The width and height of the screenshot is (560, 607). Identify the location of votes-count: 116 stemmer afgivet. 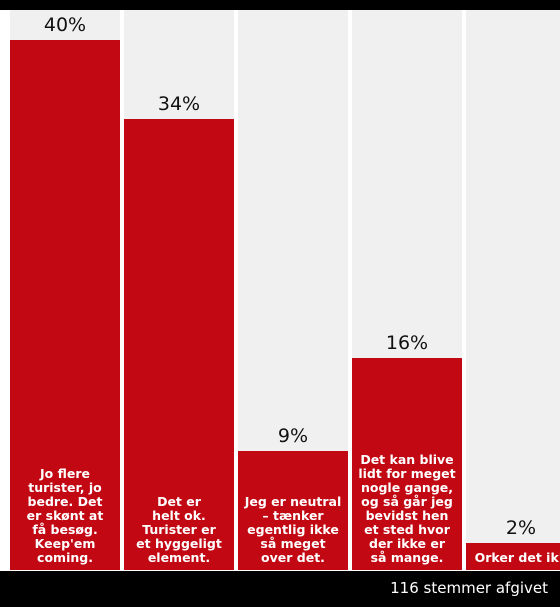
(469, 588).